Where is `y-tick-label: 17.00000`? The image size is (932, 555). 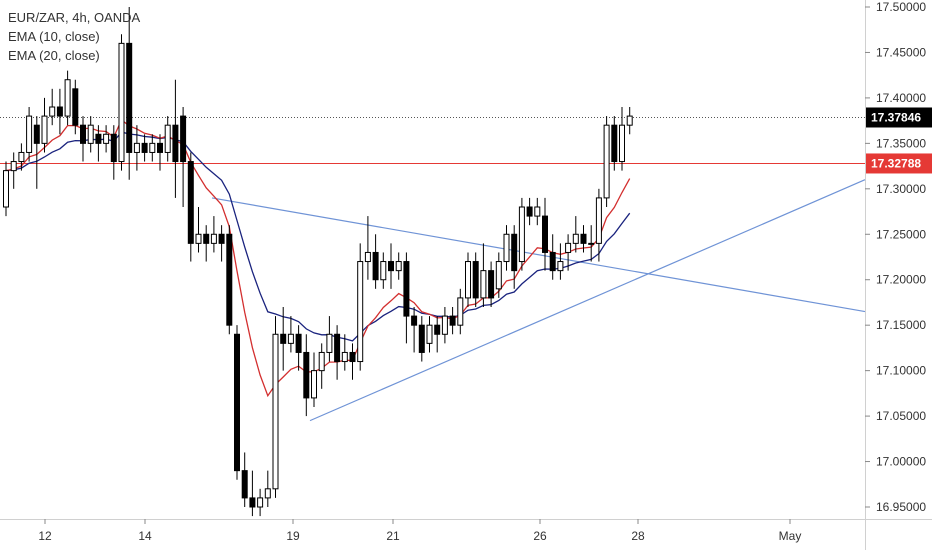 y-tick-label: 17.00000 is located at coordinates (901, 462).